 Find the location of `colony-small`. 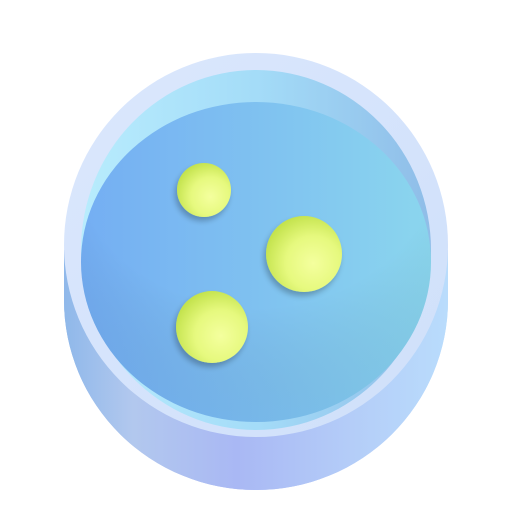

colony-small is located at coordinates (204, 190).